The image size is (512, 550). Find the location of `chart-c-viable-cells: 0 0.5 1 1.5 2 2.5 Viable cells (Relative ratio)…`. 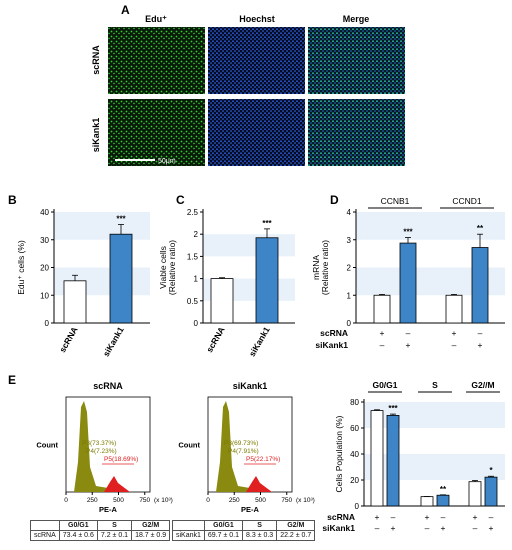

chart-c-viable-cells: 0 0.5 1 1.5 2 2.5 Viable cells (Relative ratio)… is located at coordinates (226, 283).